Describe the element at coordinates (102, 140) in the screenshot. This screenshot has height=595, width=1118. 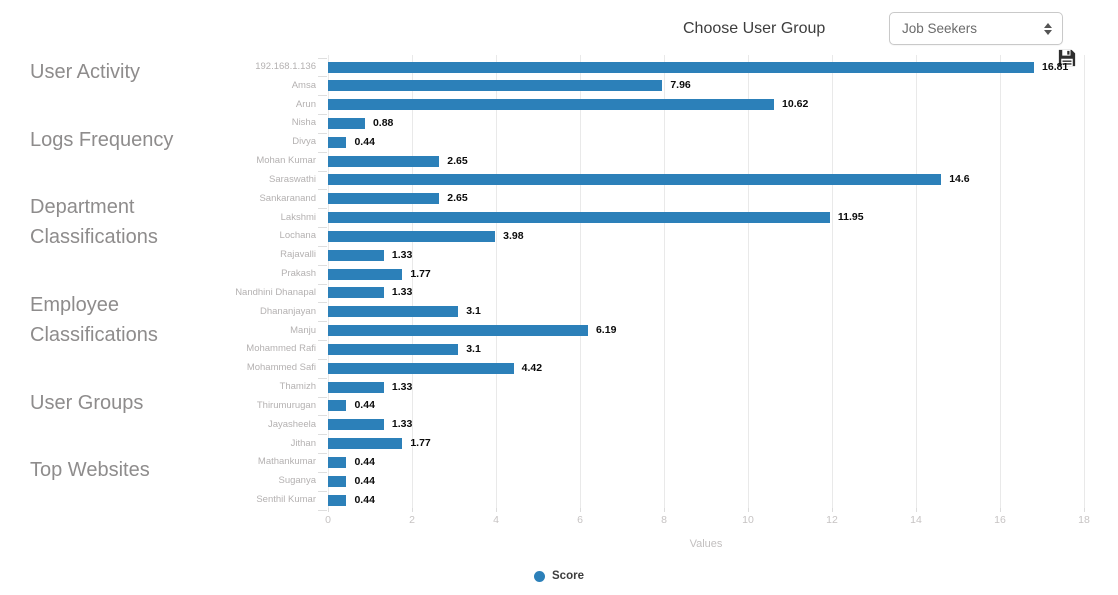
I see `sidebar-item-logs-frequency: Logs Frequency` at that location.